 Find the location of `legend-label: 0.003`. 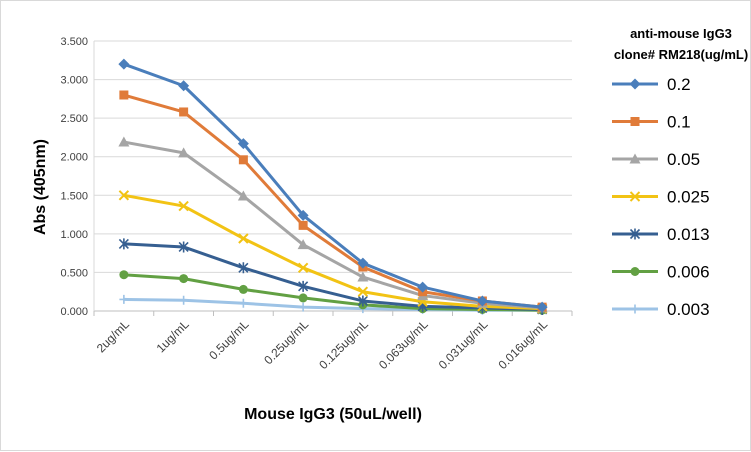

legend-label: 0.003 is located at coordinates (688, 309).